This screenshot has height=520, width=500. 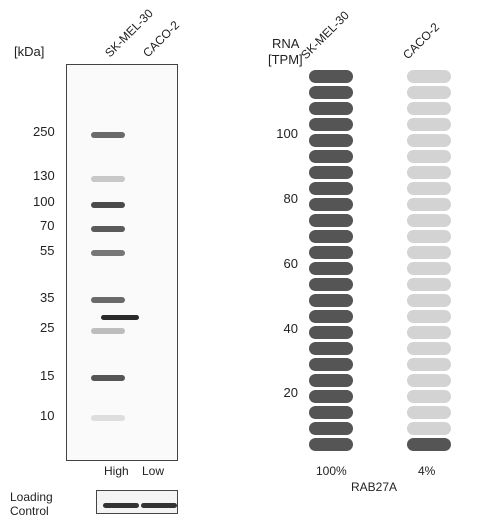 I want to click on rna-tick-100: 100, so click(x=287, y=133).